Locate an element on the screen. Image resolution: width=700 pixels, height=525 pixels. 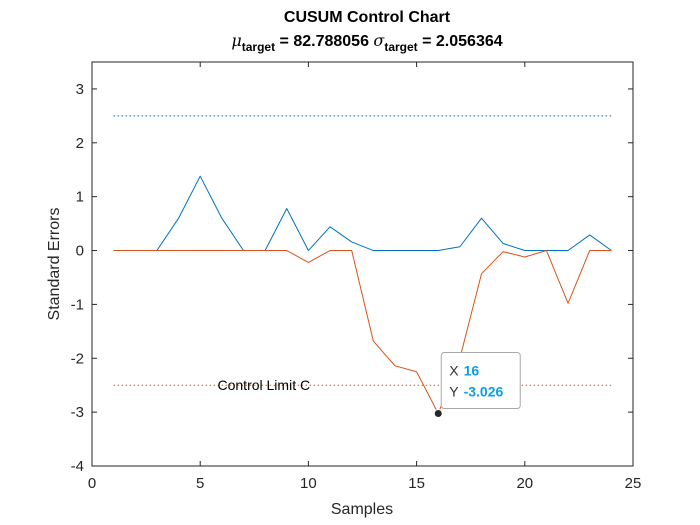
datatip-y-row: Y -3.026 is located at coordinates (476, 392).